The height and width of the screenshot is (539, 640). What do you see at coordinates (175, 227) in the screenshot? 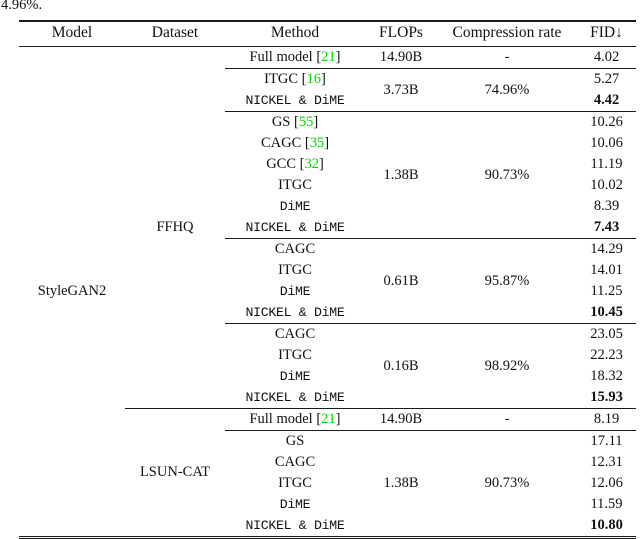
I see `dataset-cell-ffhq: FFHQ` at bounding box center [175, 227].